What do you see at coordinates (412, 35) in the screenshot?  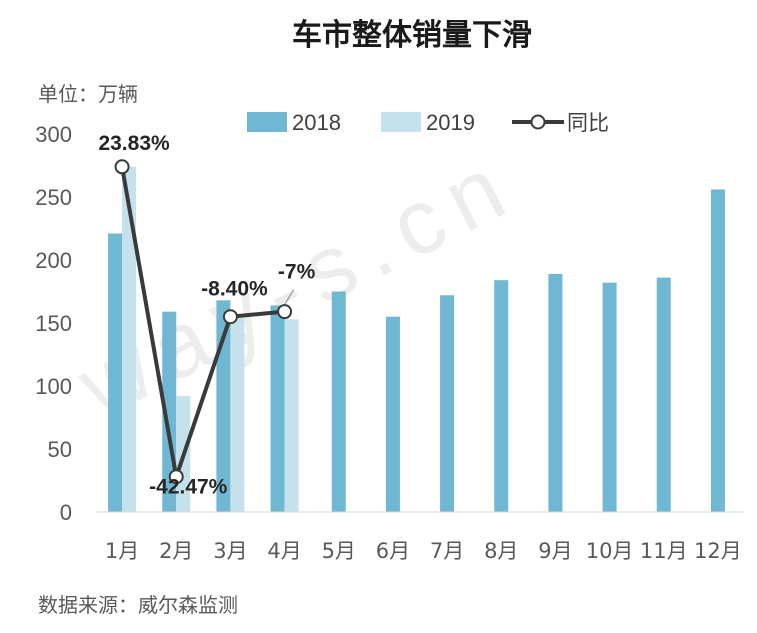 I see `chart-title: 车市整体销量下滑` at bounding box center [412, 35].